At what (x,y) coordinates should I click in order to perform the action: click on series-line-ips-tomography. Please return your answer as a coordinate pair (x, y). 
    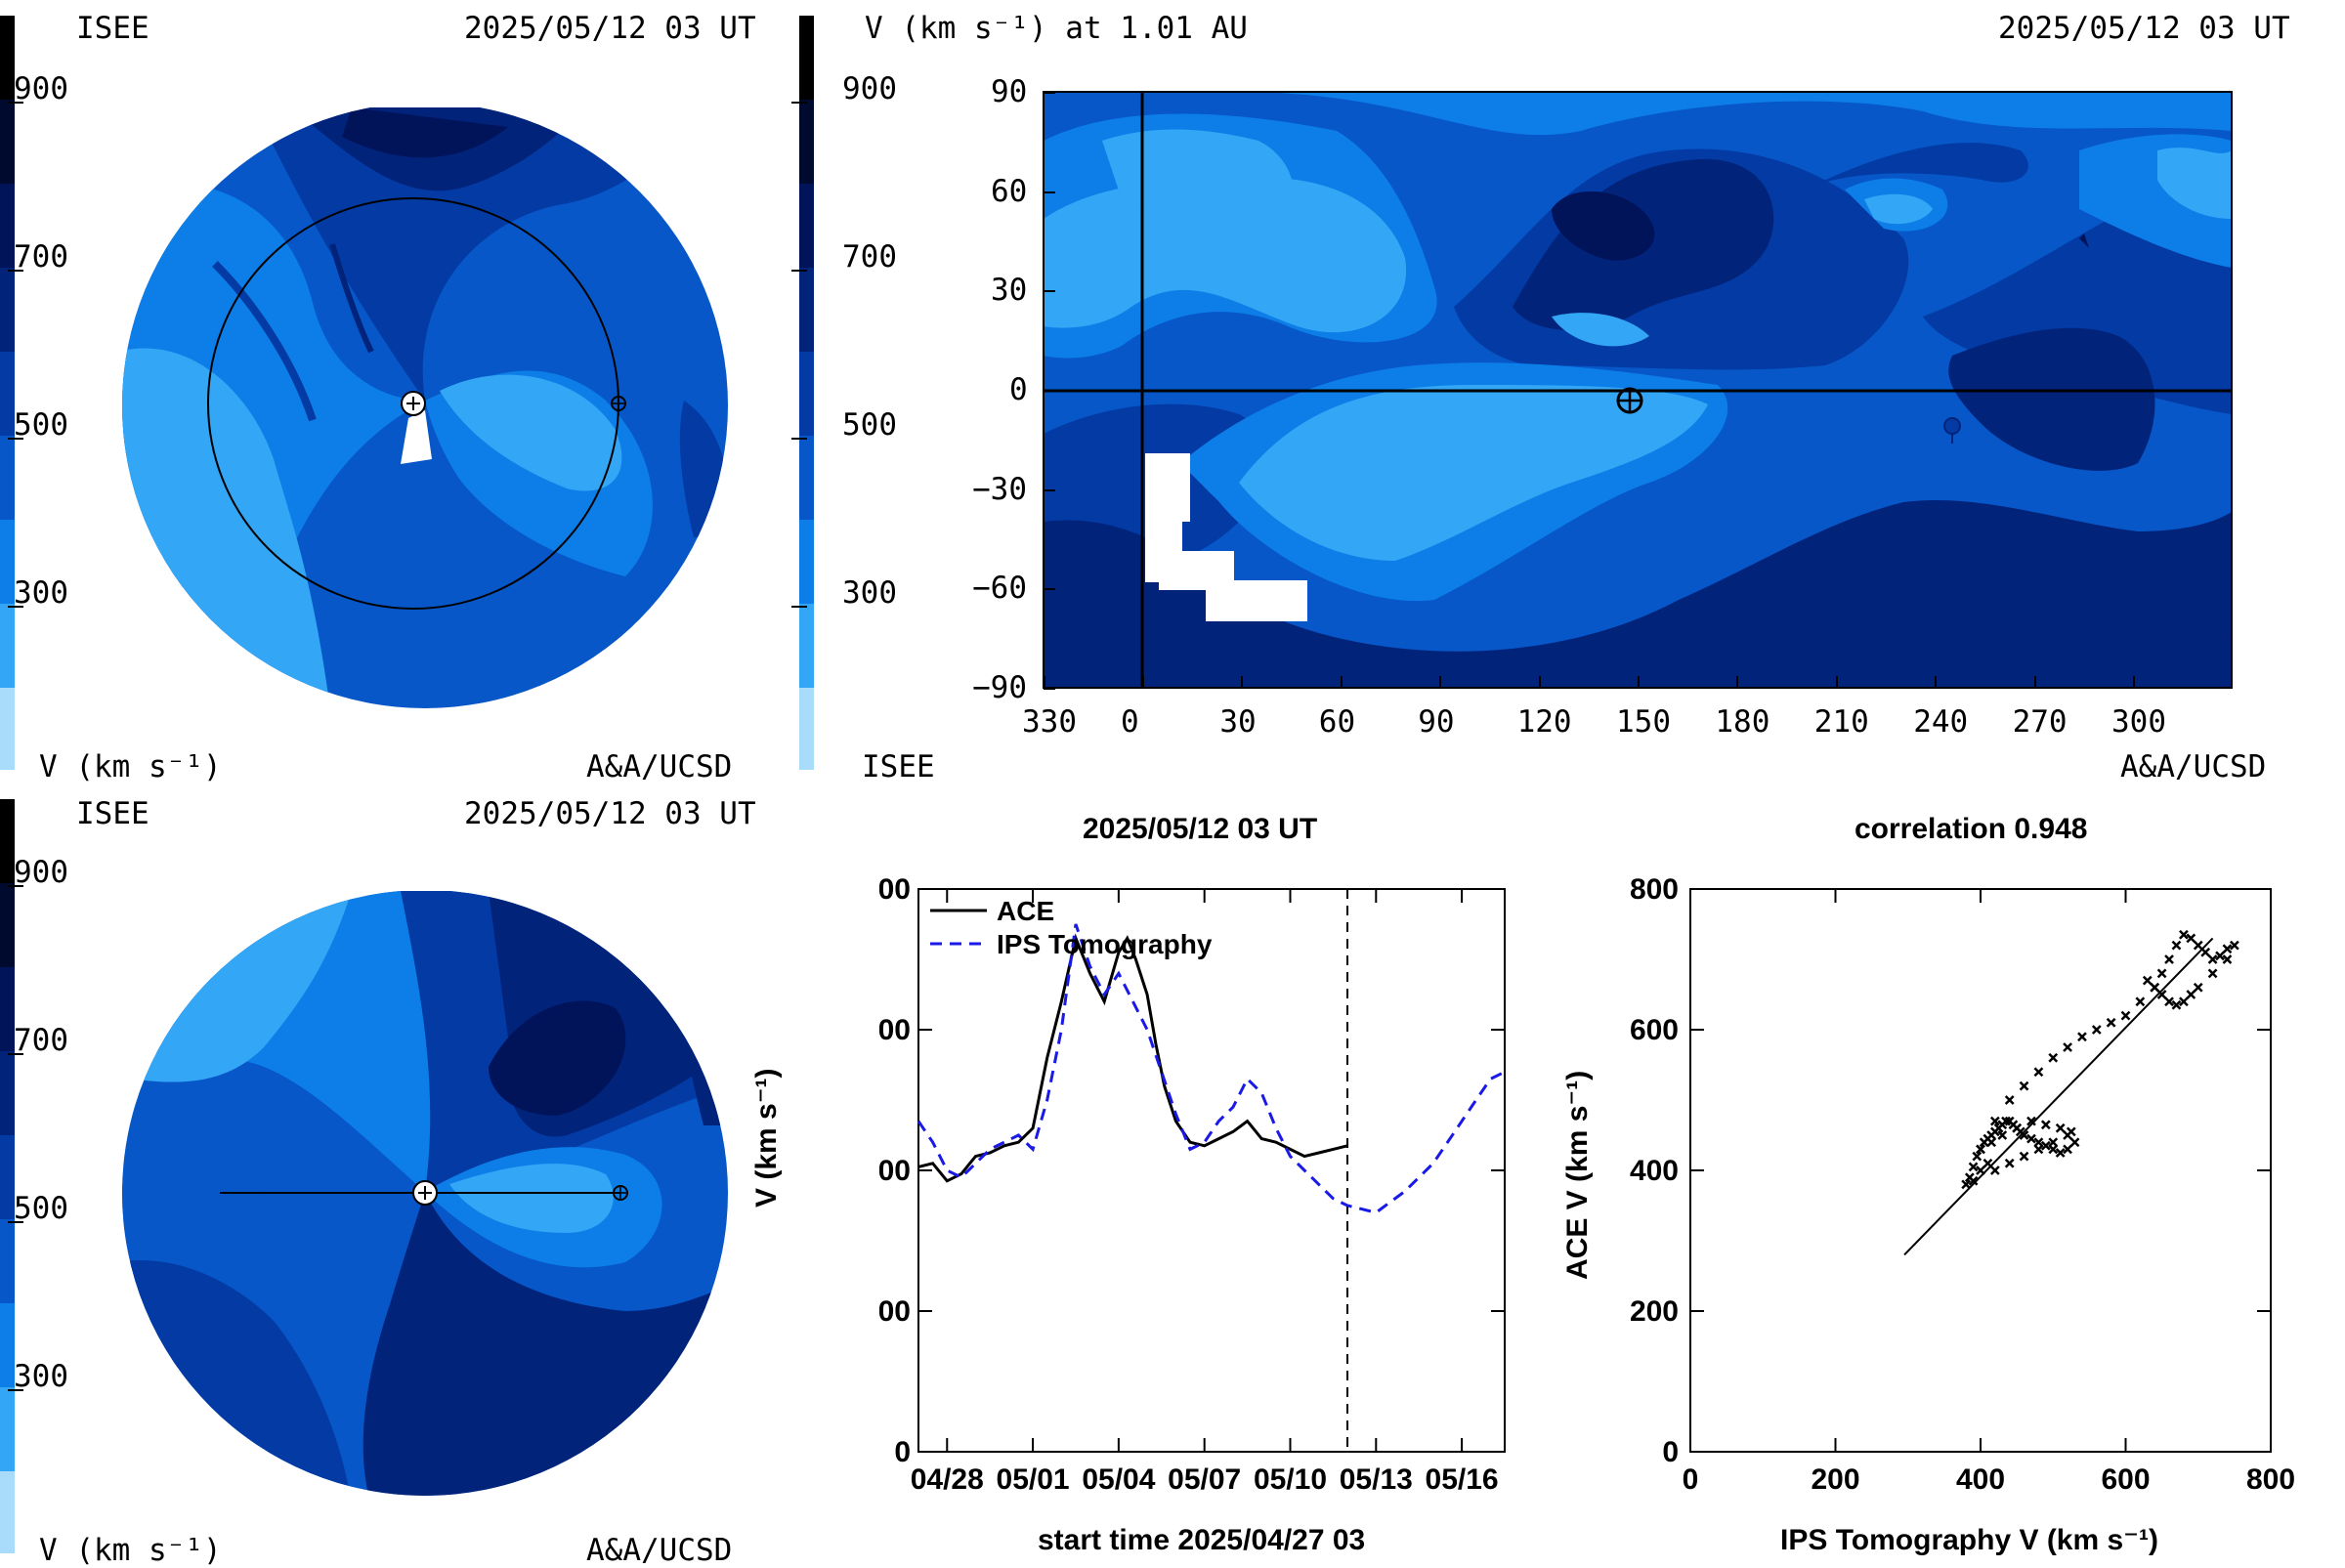
    Looking at the image, I should click on (1211, 1068).